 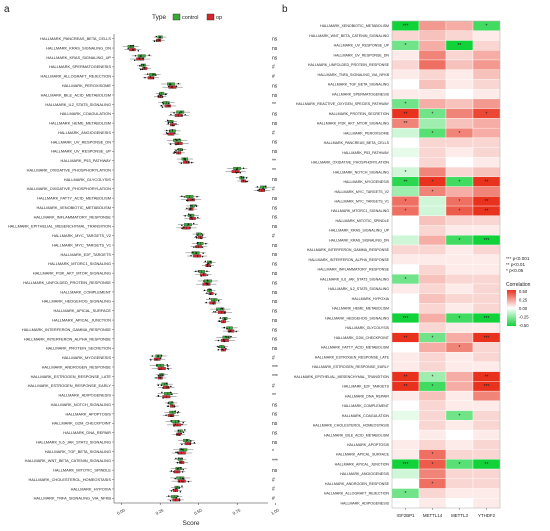 I want to click on heatmap-row-label: HALLMARK_CHOLESTEROL_HOMEOSTASIS, so click(x=351, y=426).